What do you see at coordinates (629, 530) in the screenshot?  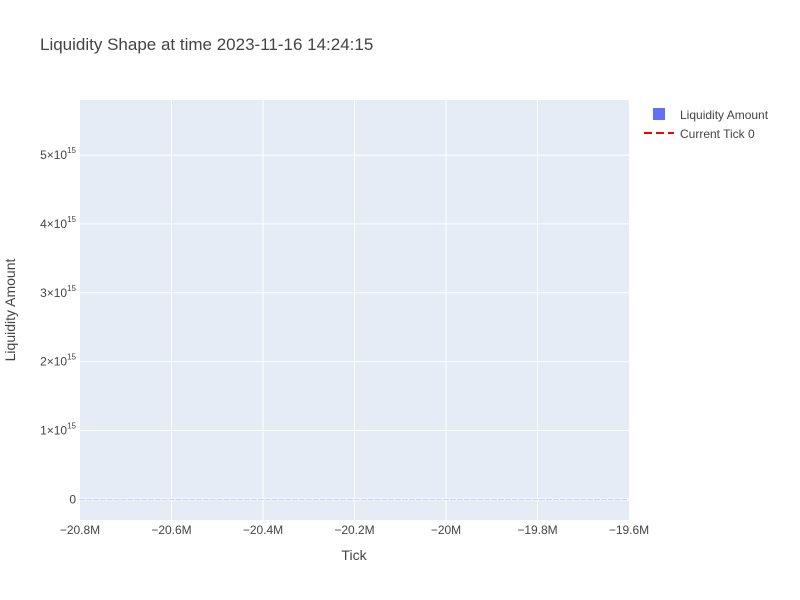 I see `x-tick-label: −19.6M` at bounding box center [629, 530].